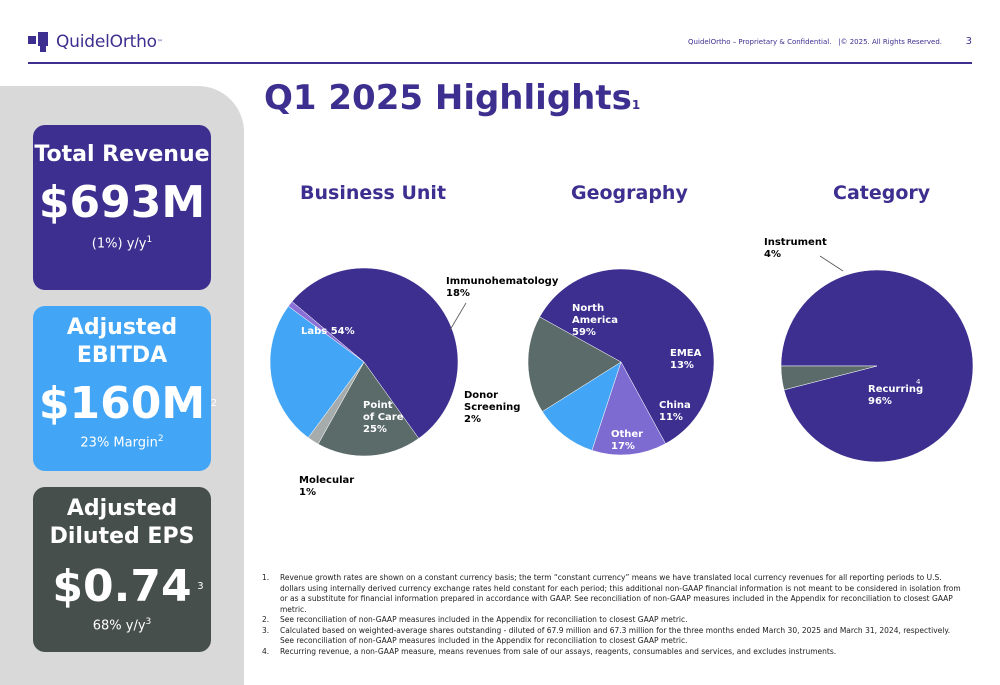 This screenshot has width=1000, height=685. I want to click on card-title: Adjusted Diluted EPS, so click(122, 523).